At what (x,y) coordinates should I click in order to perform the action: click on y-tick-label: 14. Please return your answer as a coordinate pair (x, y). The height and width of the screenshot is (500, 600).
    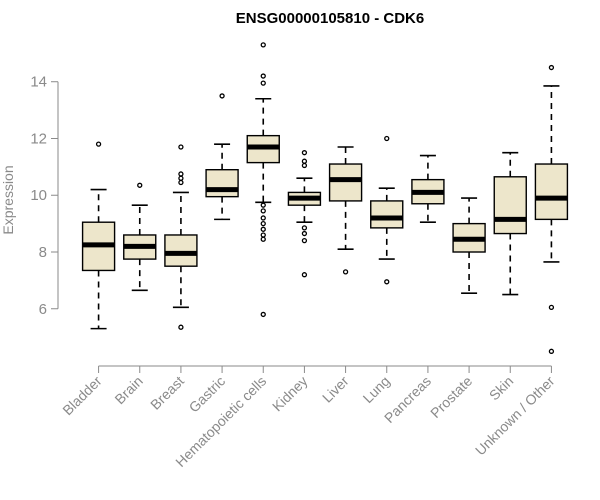
    Looking at the image, I should click on (38, 82).